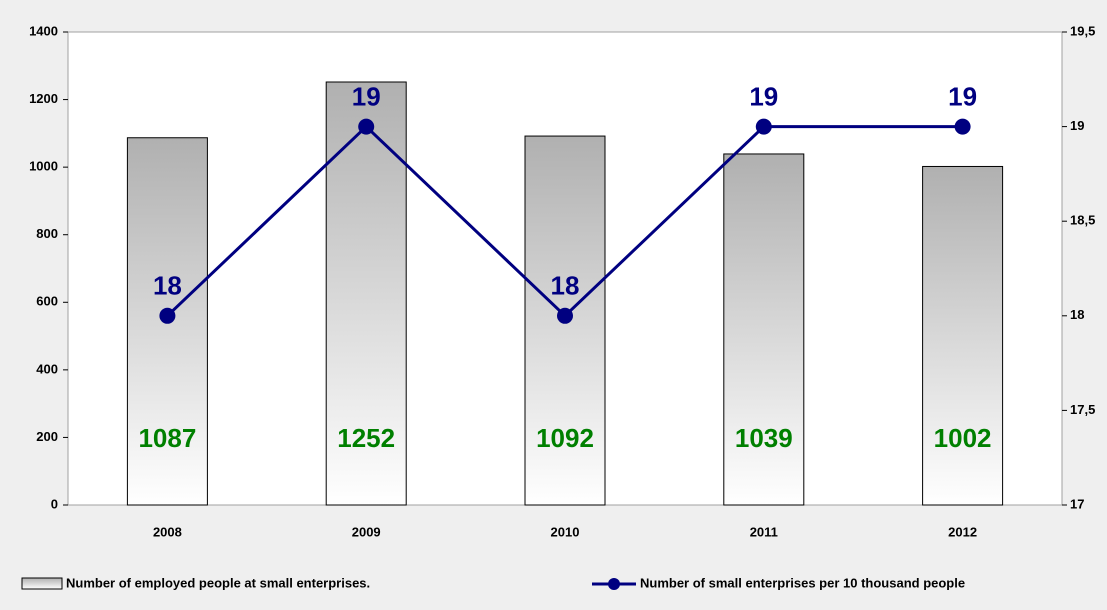  What do you see at coordinates (1082, 409) in the screenshot?
I see `y2-tick-label: 17,5` at bounding box center [1082, 409].